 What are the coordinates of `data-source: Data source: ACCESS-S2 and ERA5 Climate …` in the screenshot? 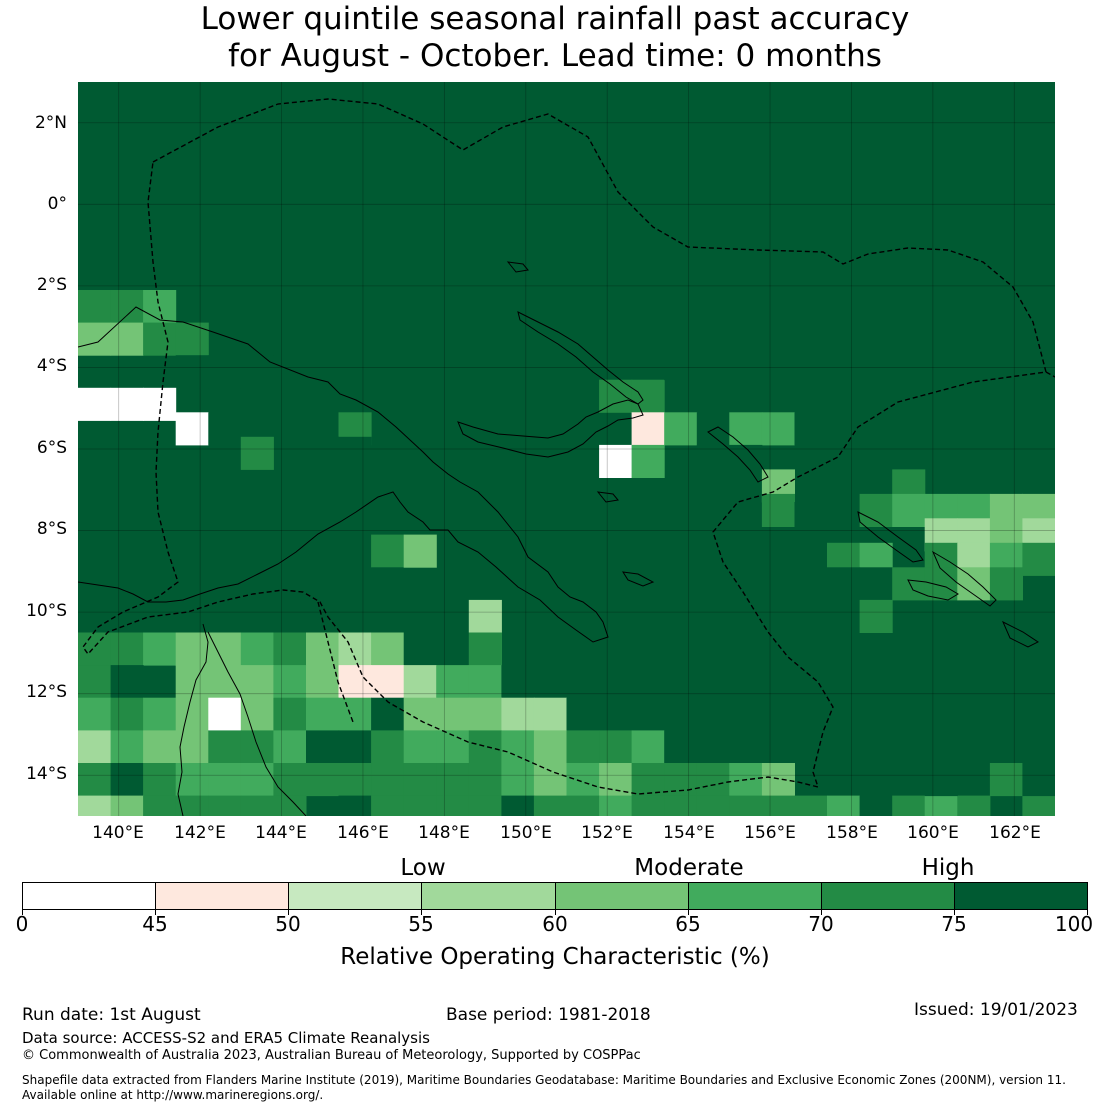 It's located at (226, 1038).